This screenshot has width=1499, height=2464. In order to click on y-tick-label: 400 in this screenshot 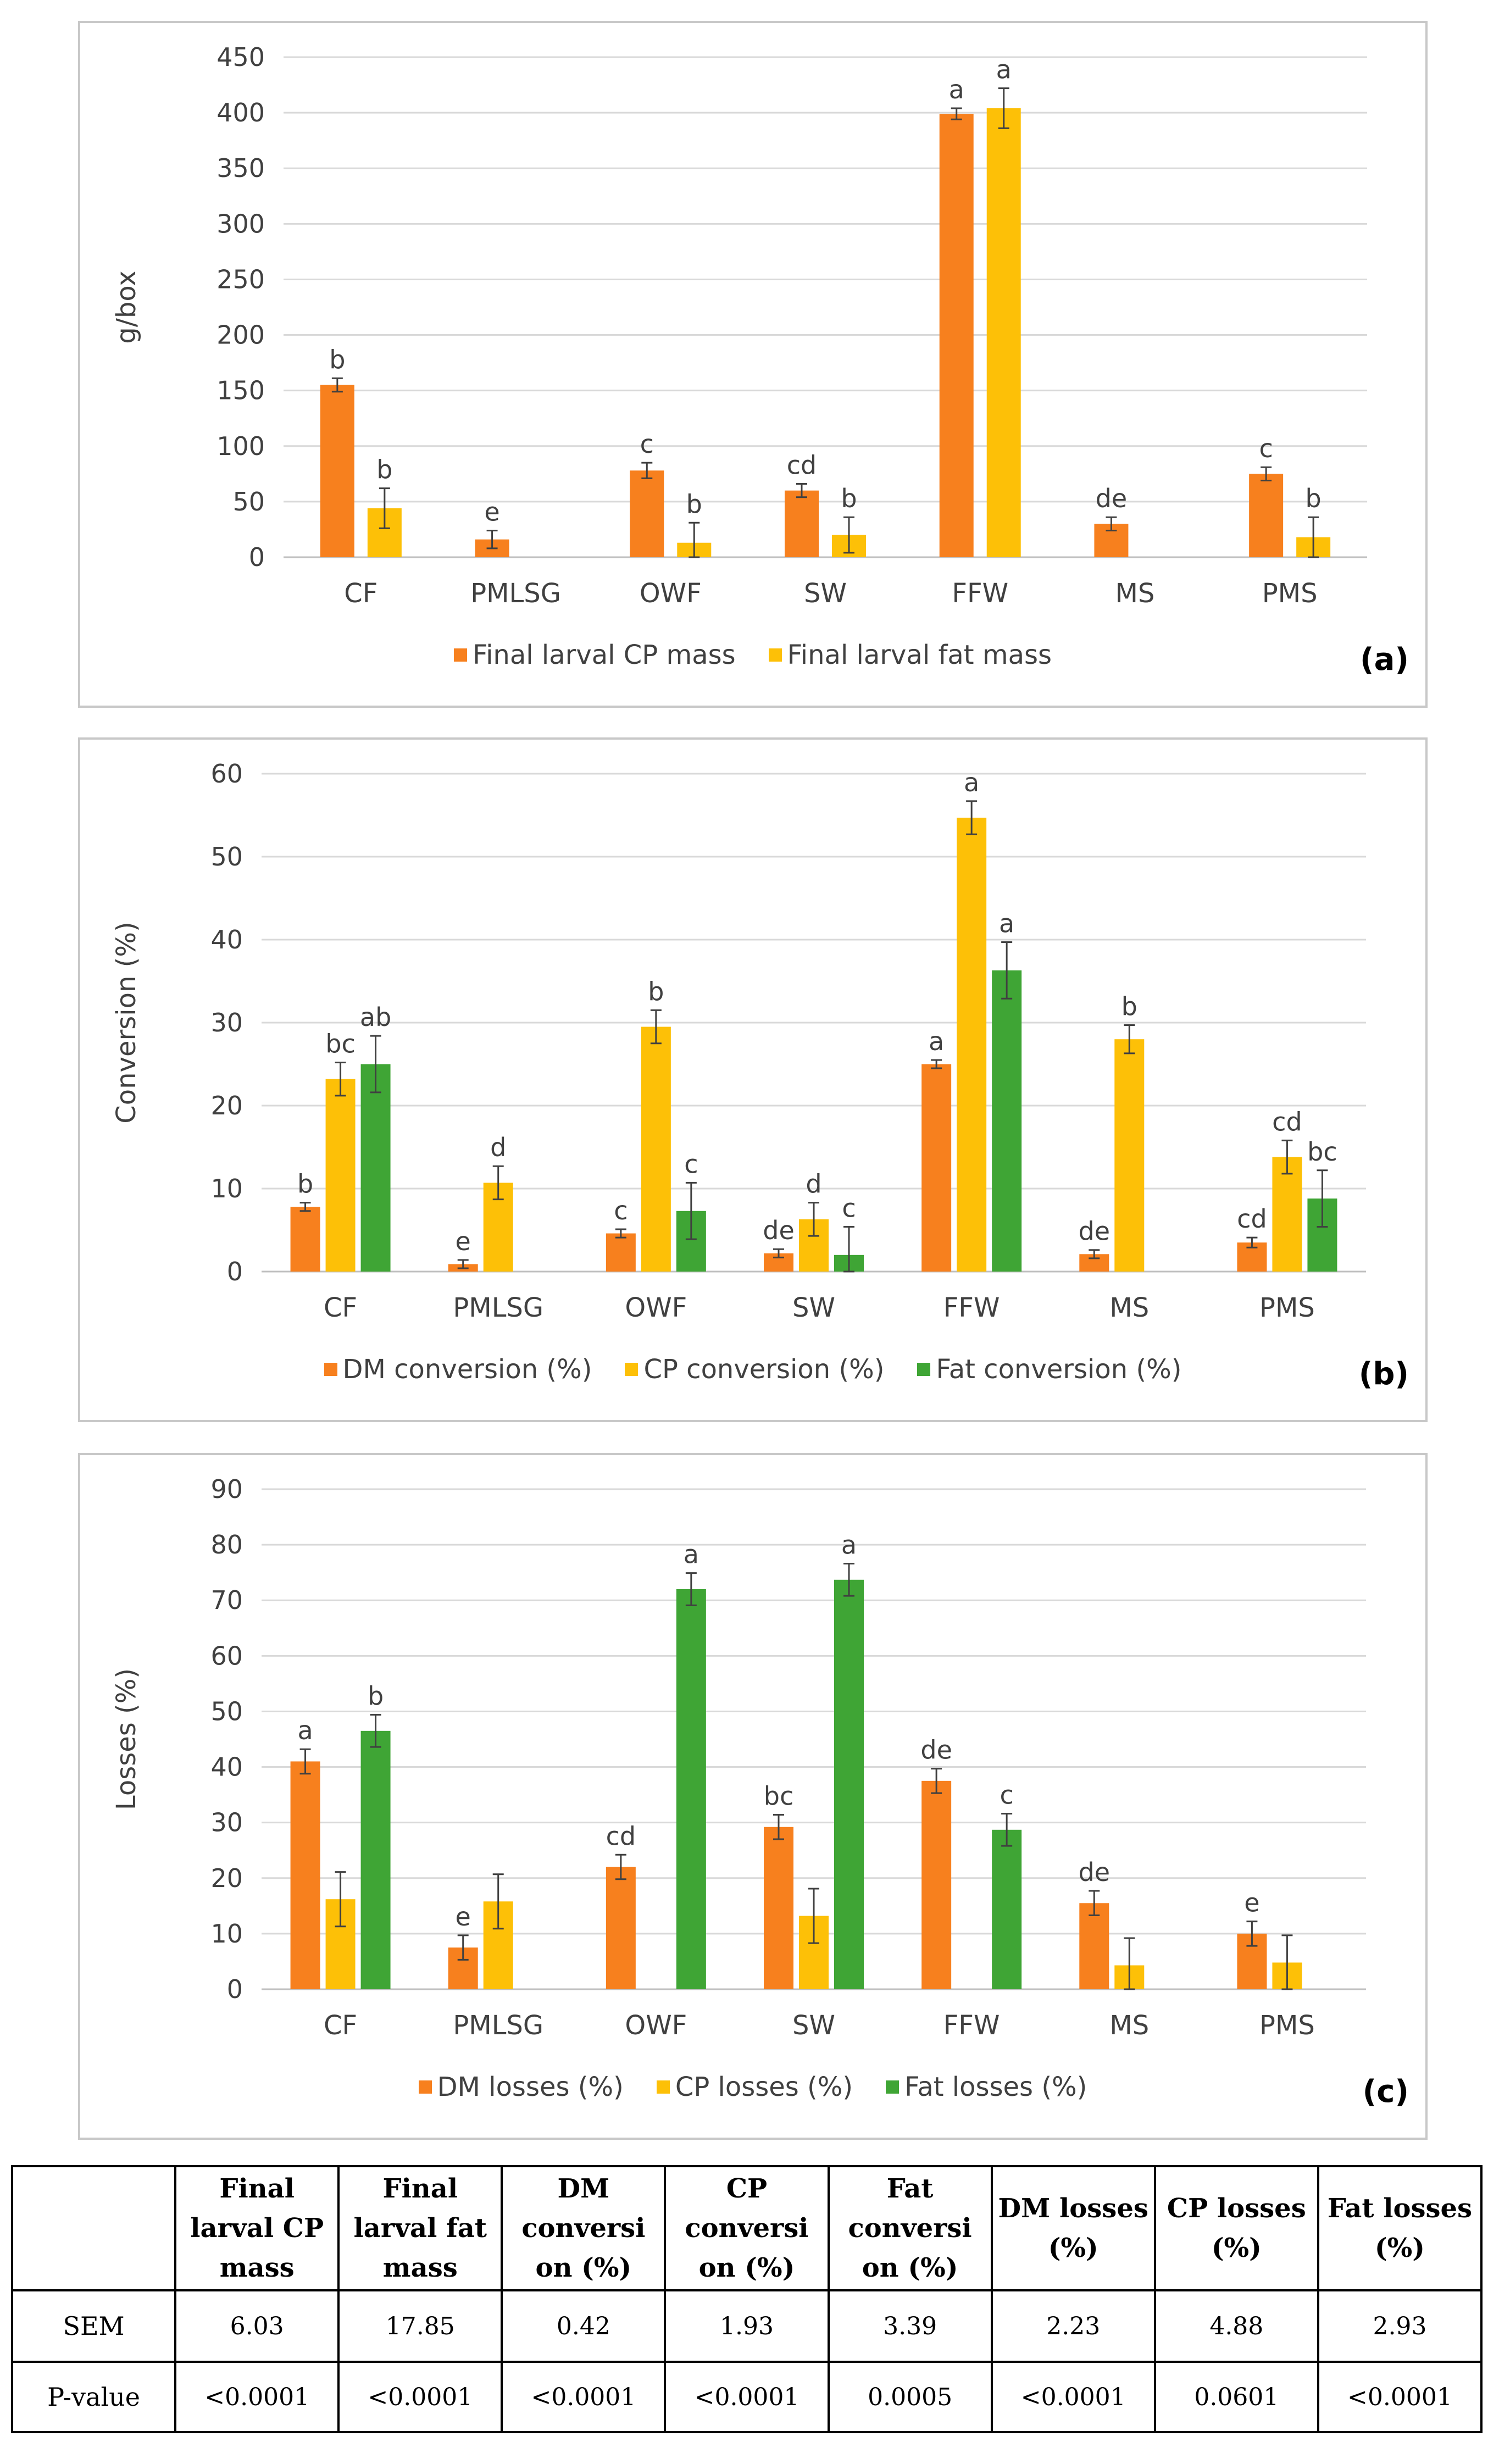, I will do `click(240, 112)`.